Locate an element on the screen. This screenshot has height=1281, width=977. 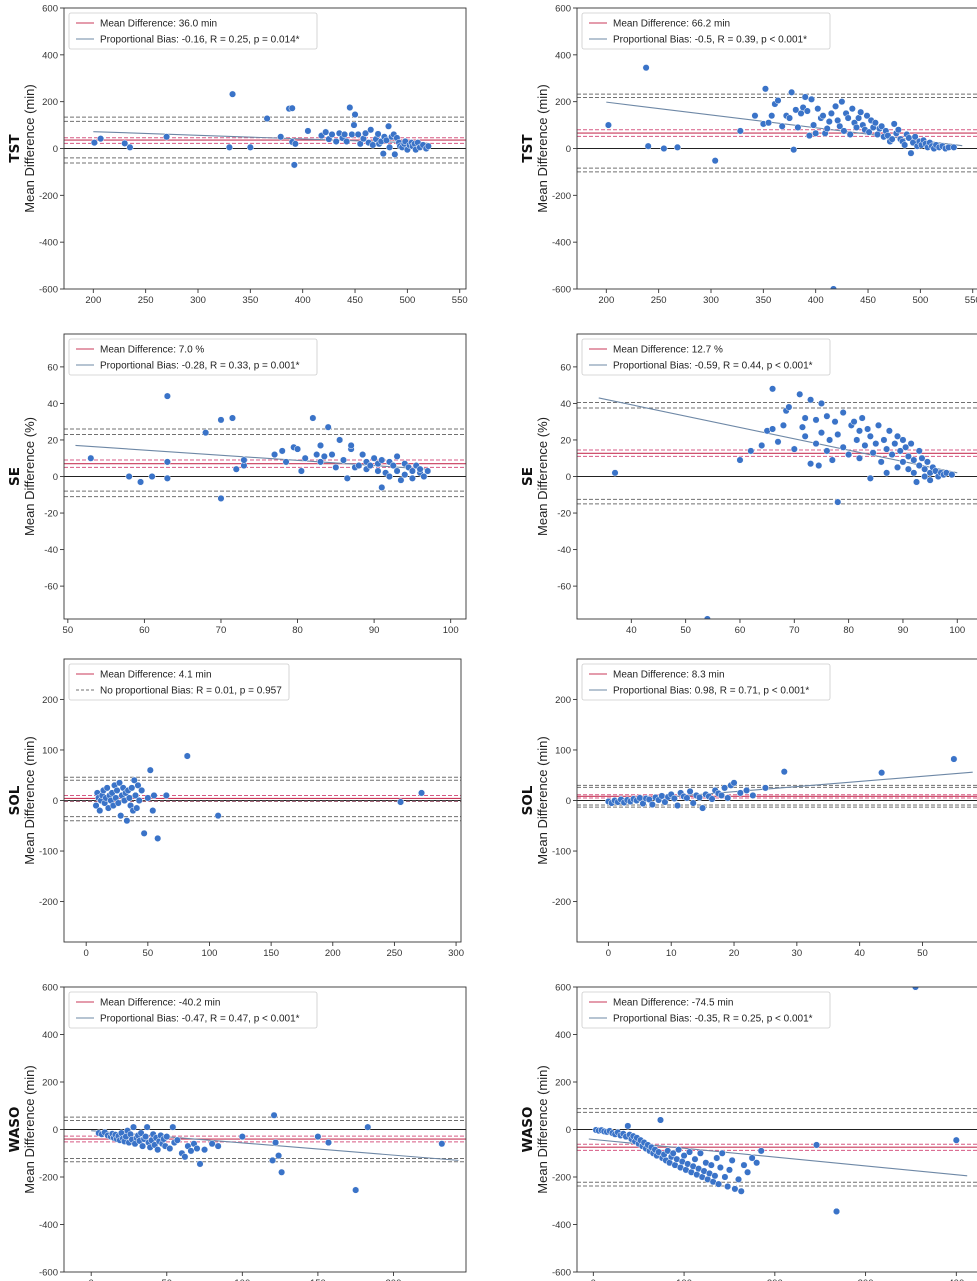
y-tick-label: -100 is located at coordinates (48, 852).